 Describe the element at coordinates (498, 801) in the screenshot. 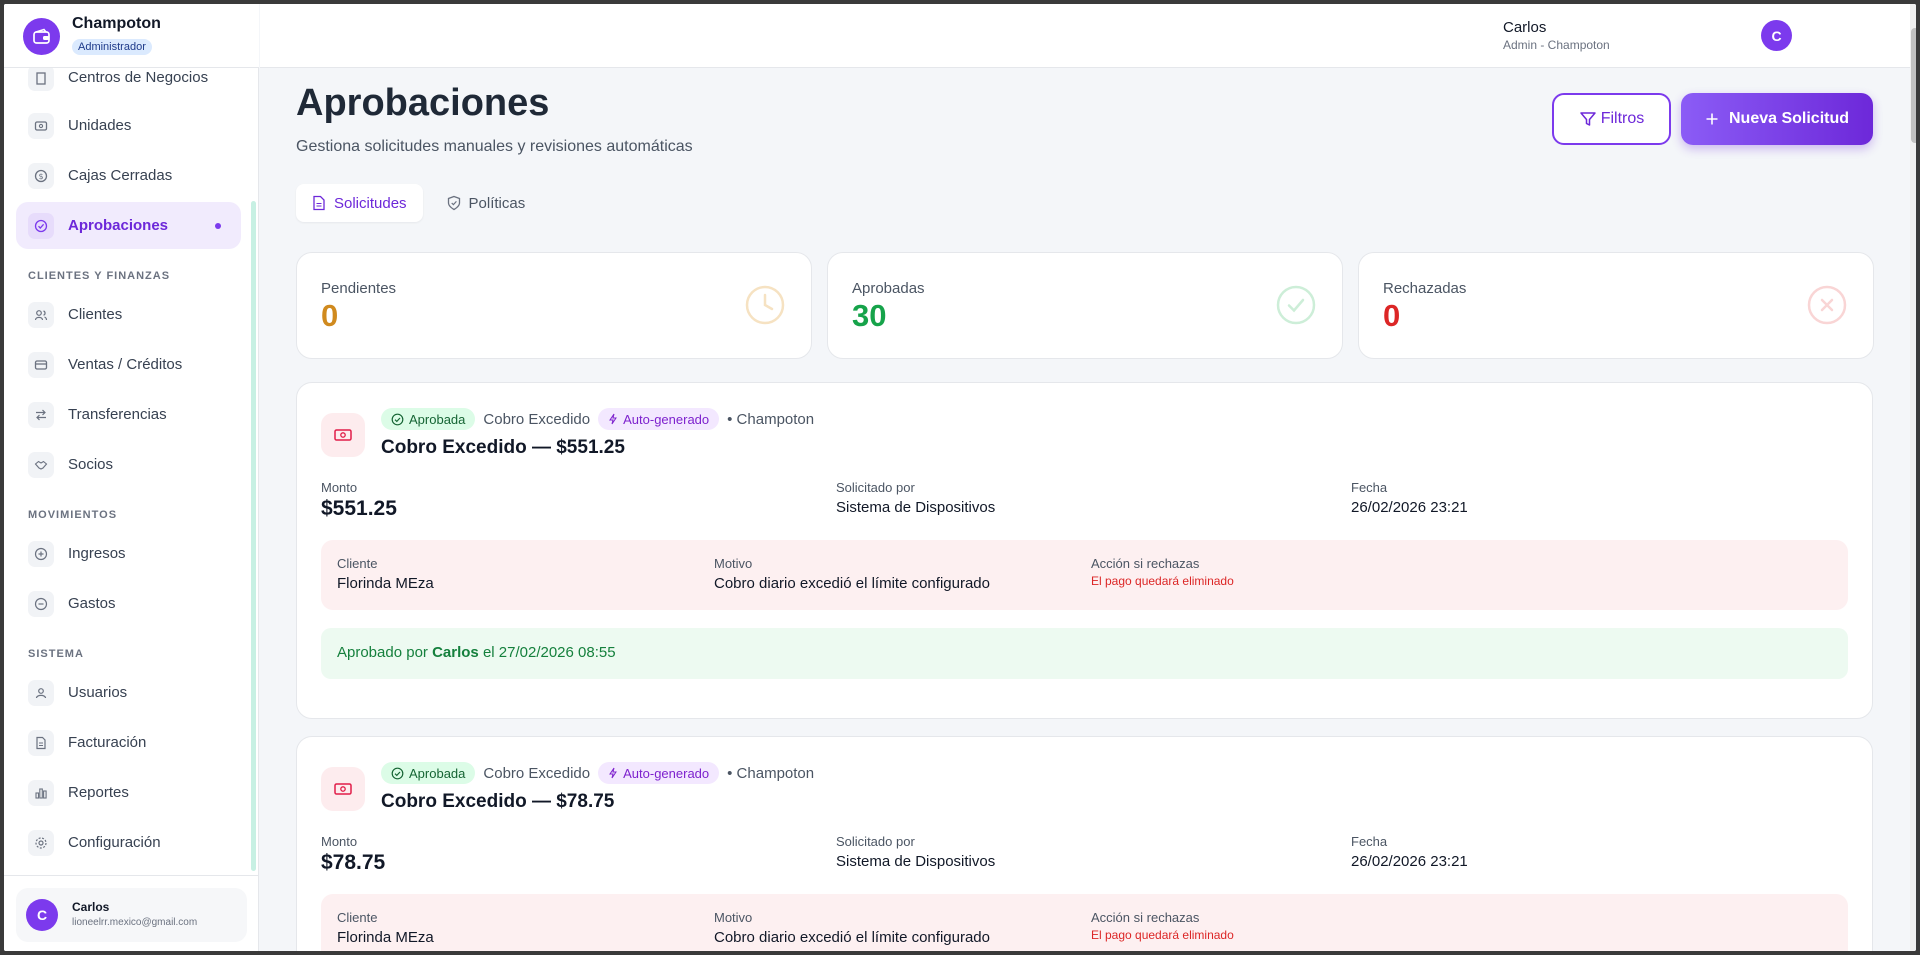

I see `request-title: Cobro Excedido — $78.75` at that location.